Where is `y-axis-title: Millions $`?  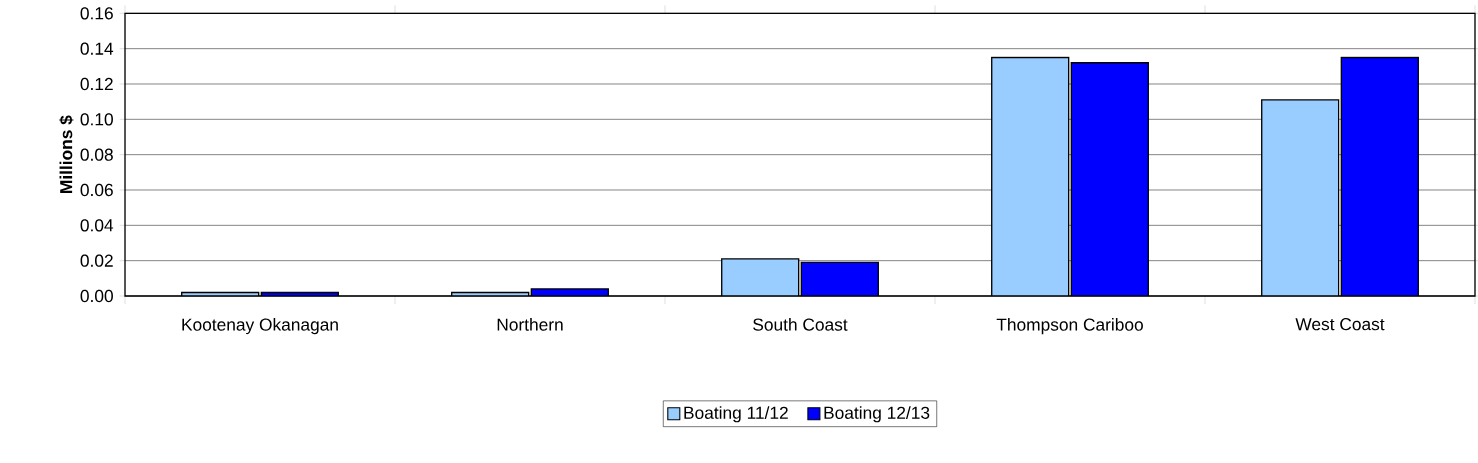 y-axis-title: Millions $ is located at coordinates (66, 154).